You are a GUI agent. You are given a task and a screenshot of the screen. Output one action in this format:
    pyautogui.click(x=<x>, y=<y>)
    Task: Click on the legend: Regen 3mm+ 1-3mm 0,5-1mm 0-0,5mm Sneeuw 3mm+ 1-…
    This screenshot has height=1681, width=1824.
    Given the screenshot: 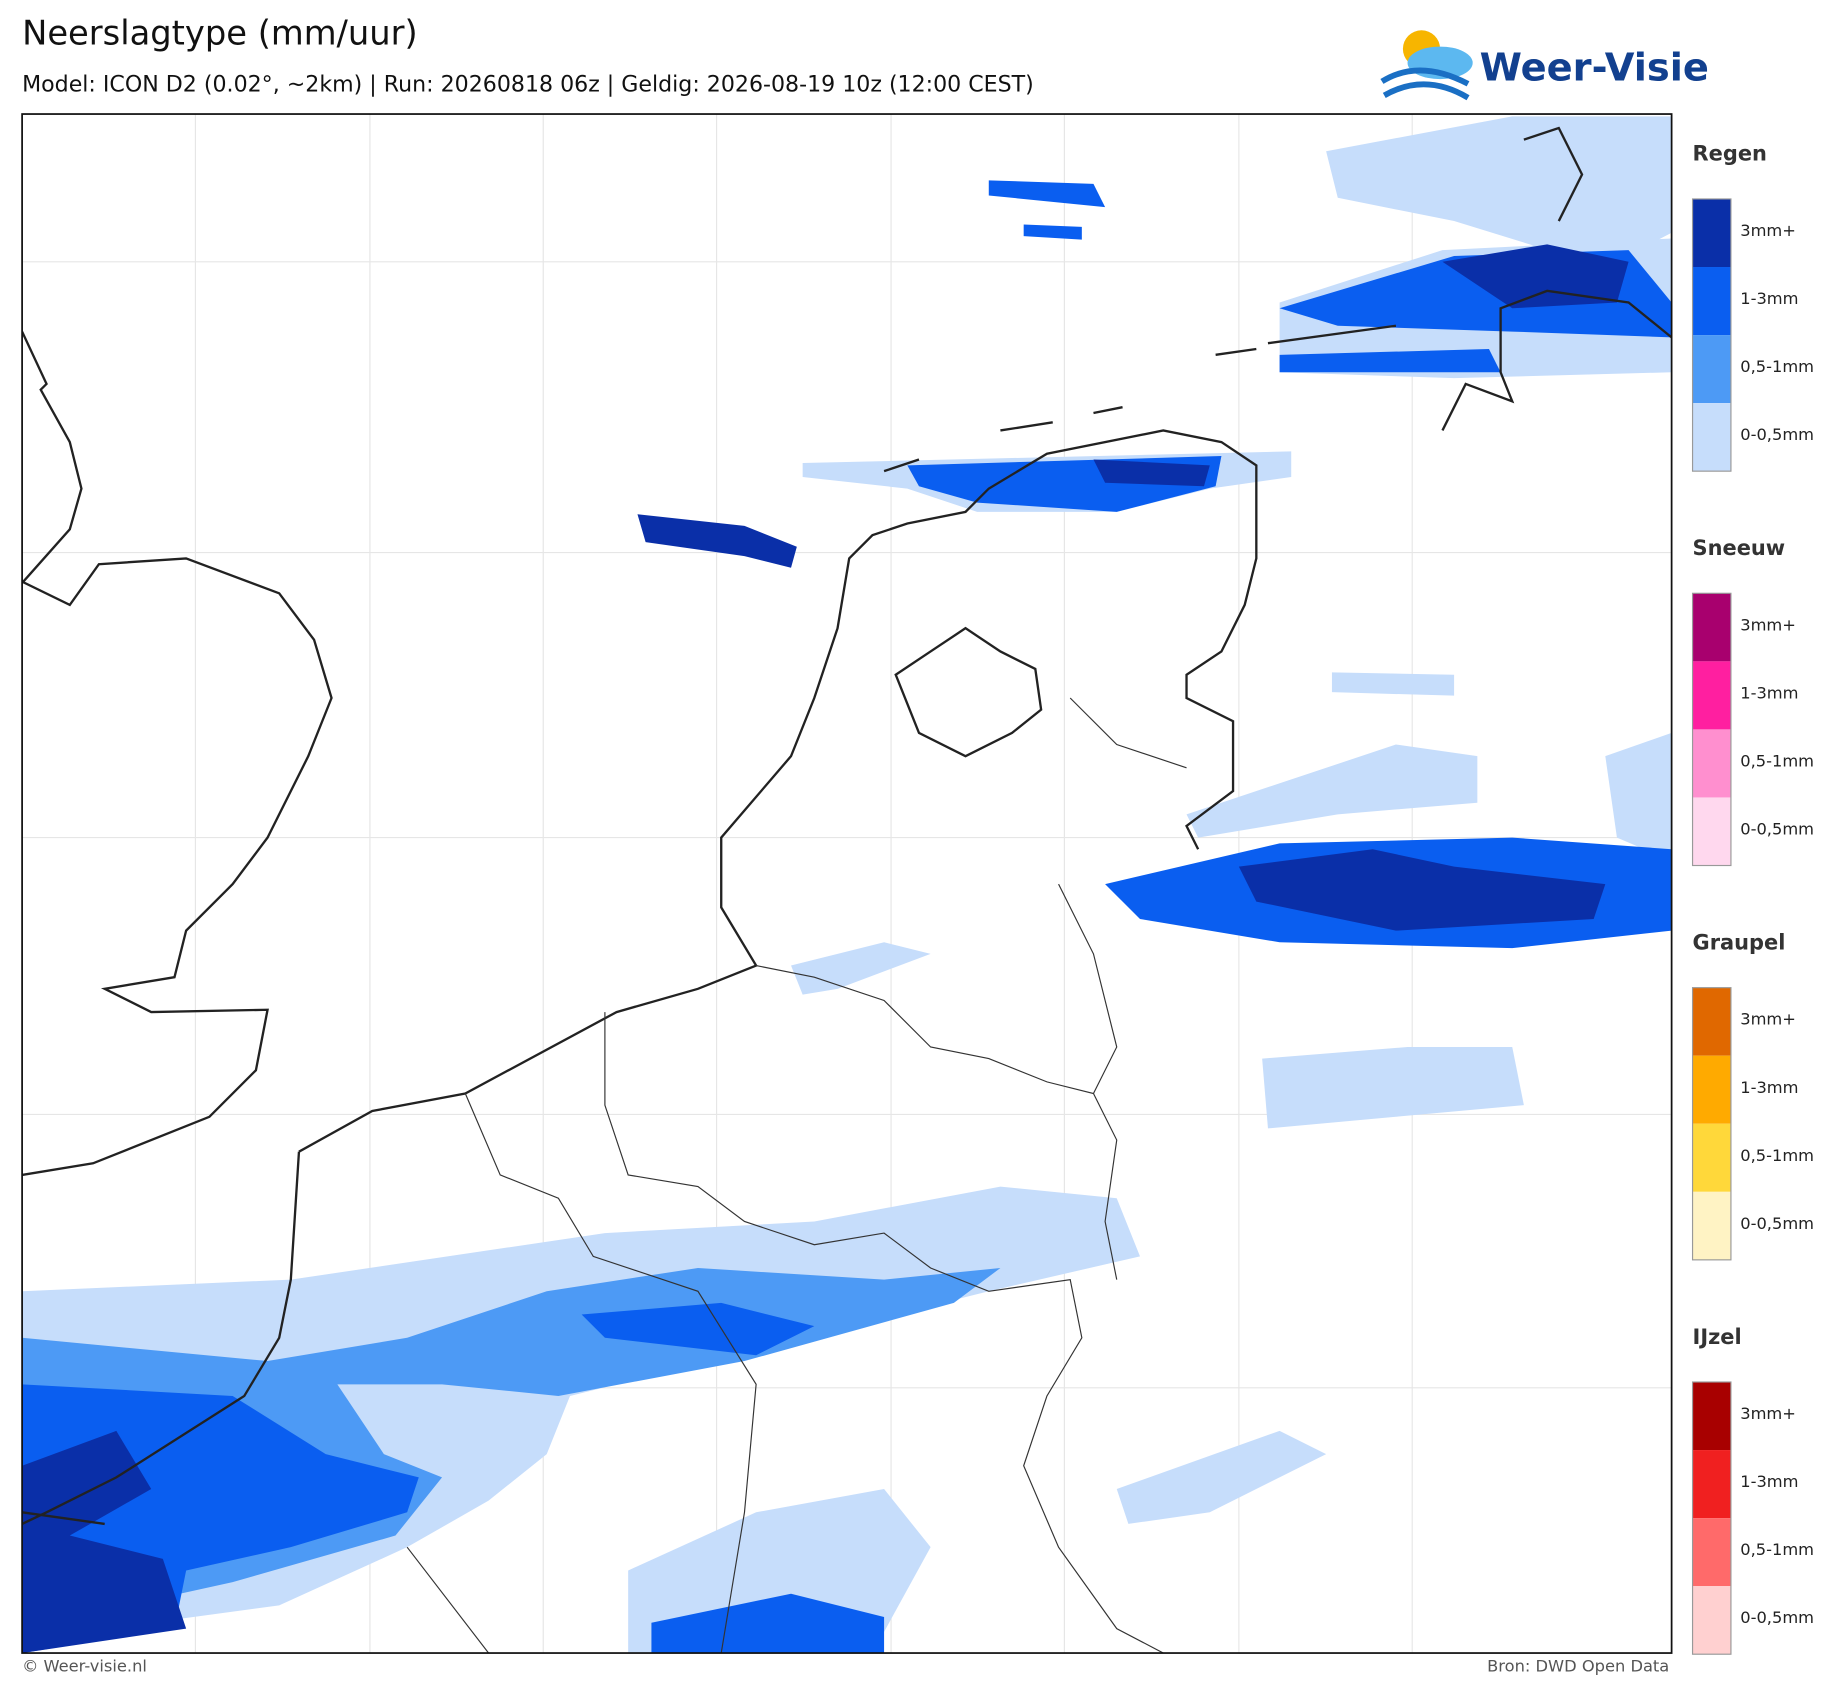 What is the action you would take?
    pyautogui.click(x=1752, y=898)
    